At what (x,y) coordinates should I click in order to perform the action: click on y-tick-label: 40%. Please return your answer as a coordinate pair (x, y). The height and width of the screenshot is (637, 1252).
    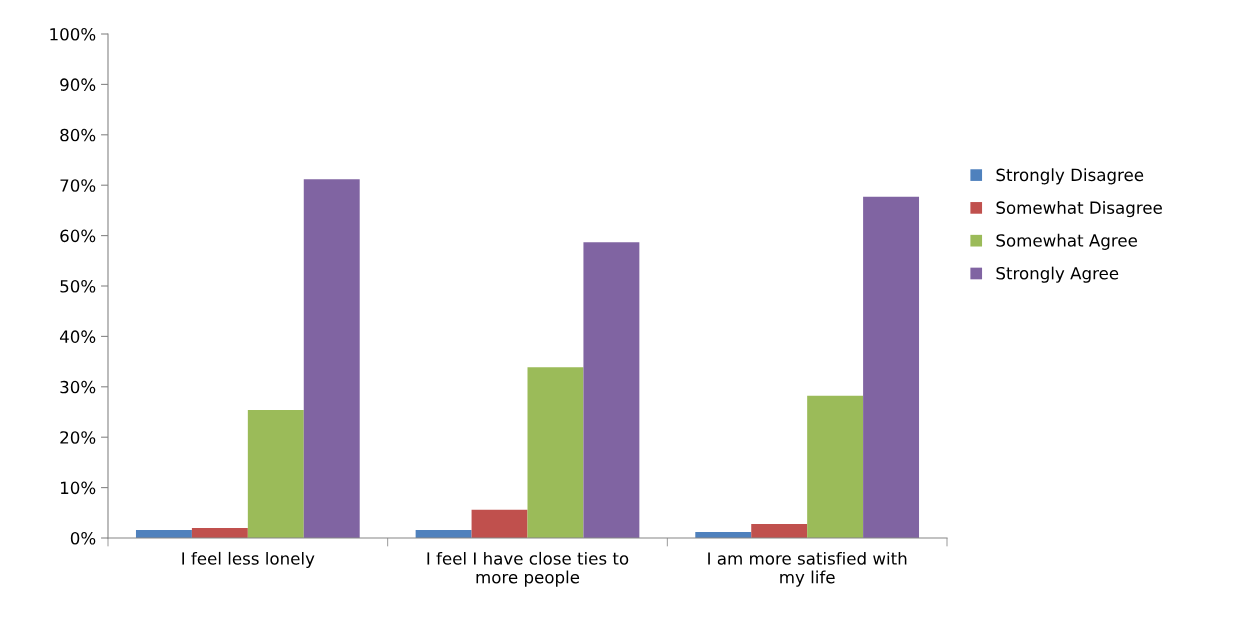
    Looking at the image, I should click on (77, 336).